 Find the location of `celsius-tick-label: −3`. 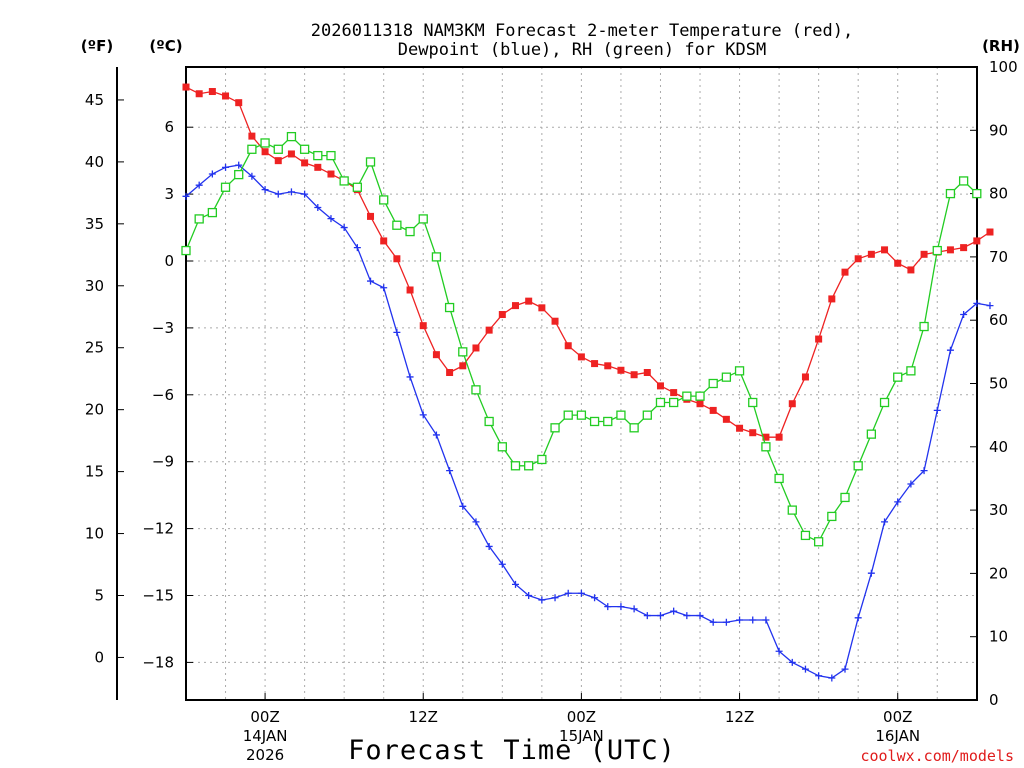

celsius-tick-label: −3 is located at coordinates (163, 328).